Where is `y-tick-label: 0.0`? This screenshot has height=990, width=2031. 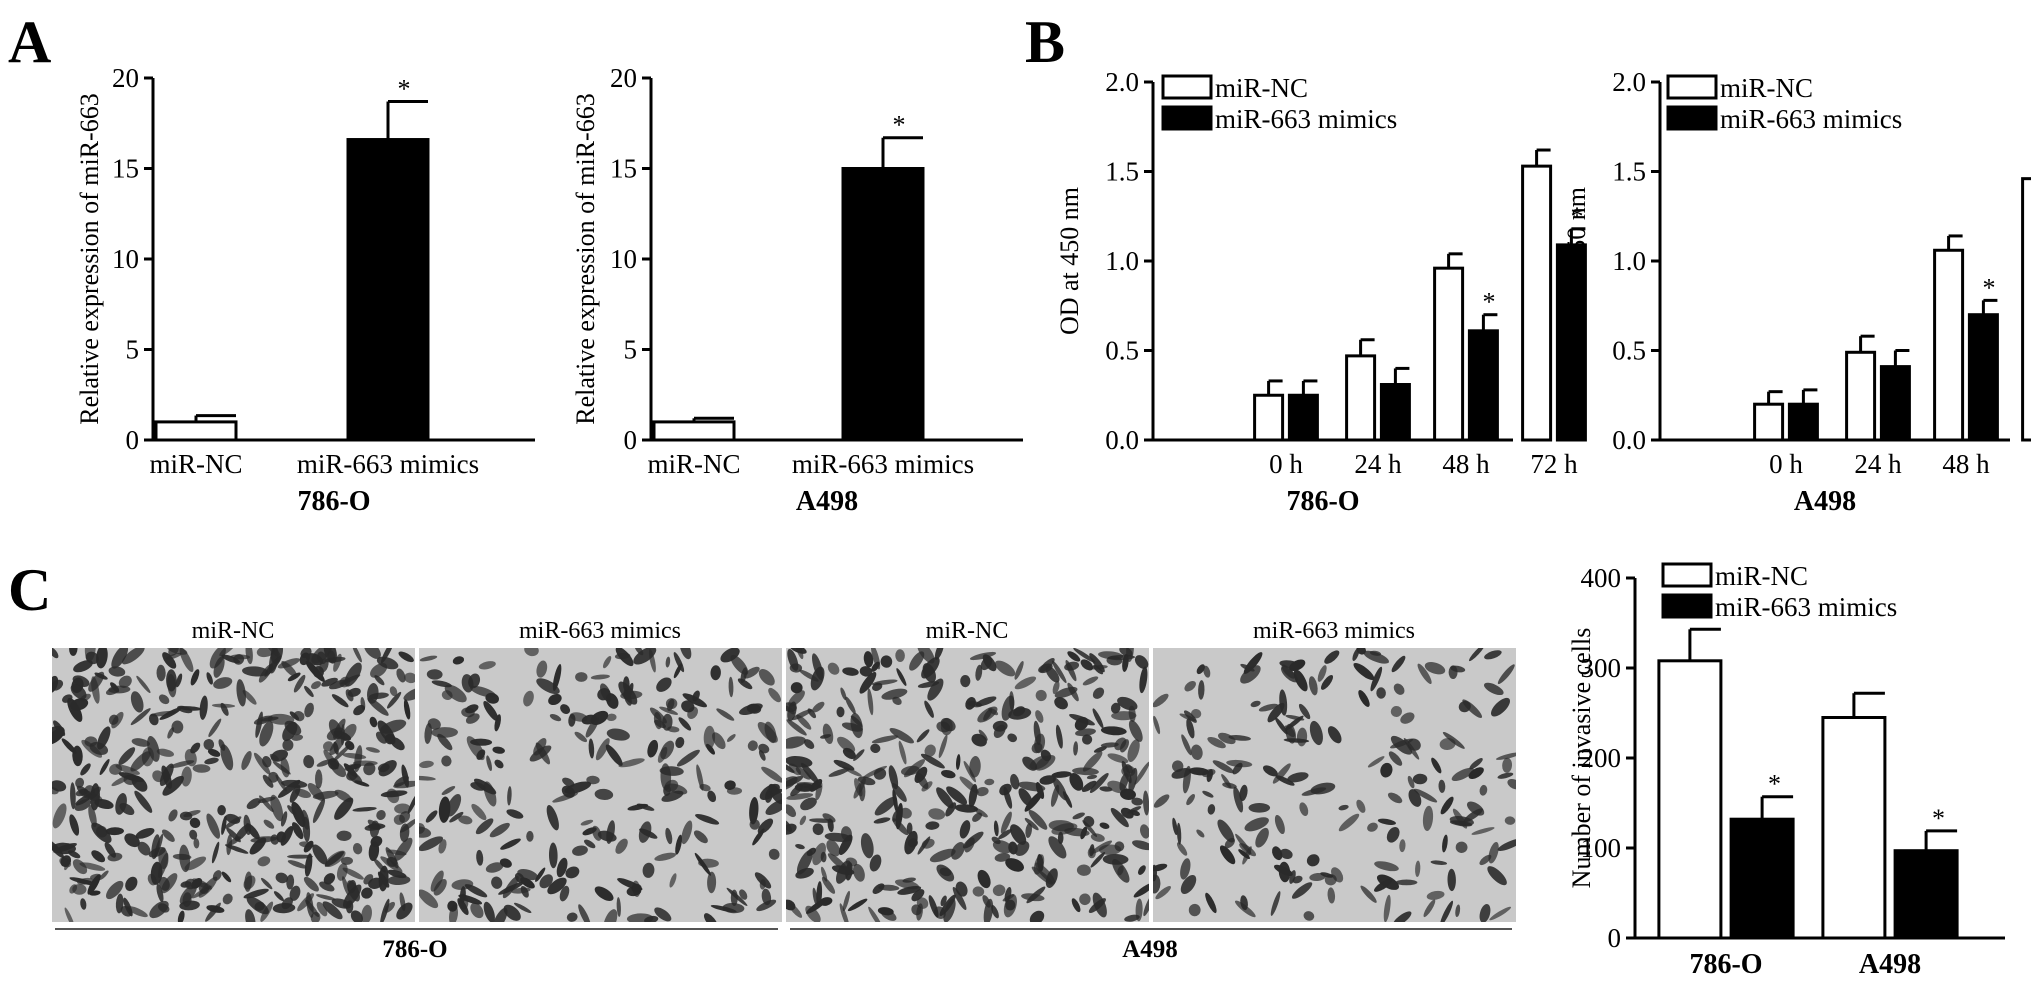
y-tick-label: 0.0 is located at coordinates (1122, 440).